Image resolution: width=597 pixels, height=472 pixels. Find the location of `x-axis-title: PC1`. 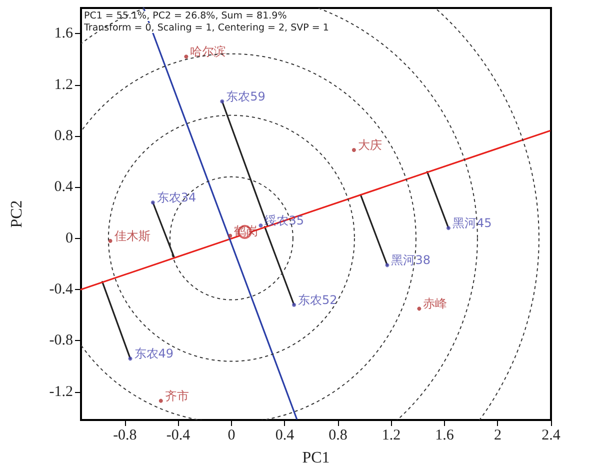

x-axis-title: PC1 is located at coordinates (316, 458).